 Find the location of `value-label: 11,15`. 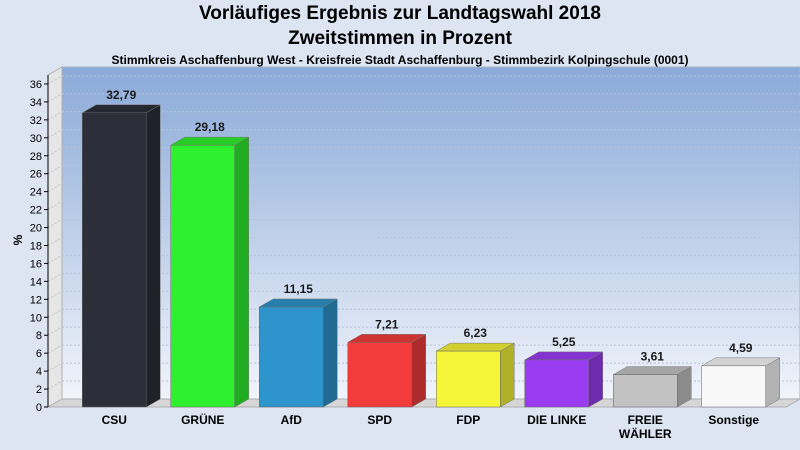

value-label: 11,15 is located at coordinates (299, 289).